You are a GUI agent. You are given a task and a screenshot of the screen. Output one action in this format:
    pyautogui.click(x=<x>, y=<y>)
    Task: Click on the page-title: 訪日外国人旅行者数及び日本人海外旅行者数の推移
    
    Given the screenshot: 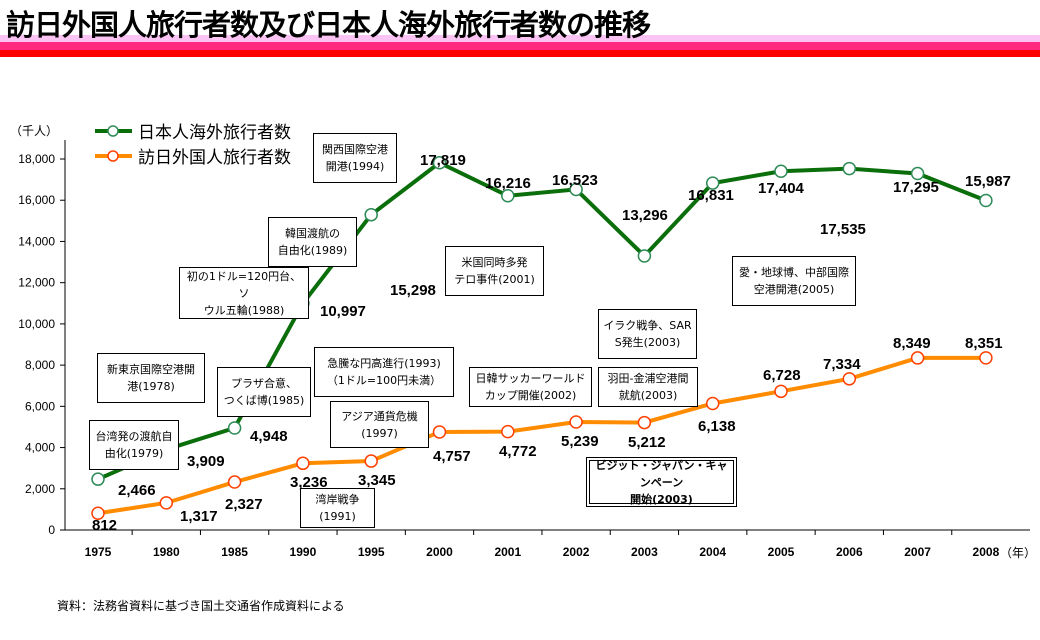 What is the action you would take?
    pyautogui.click(x=328, y=25)
    